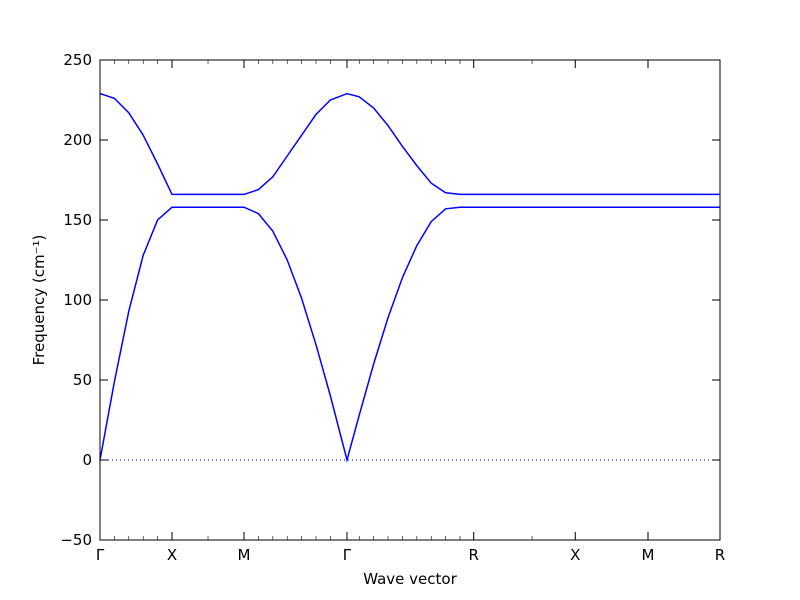 This screenshot has height=600, width=800. Describe the element at coordinates (77, 60) in the screenshot. I see `y-tick-label: 250` at that location.